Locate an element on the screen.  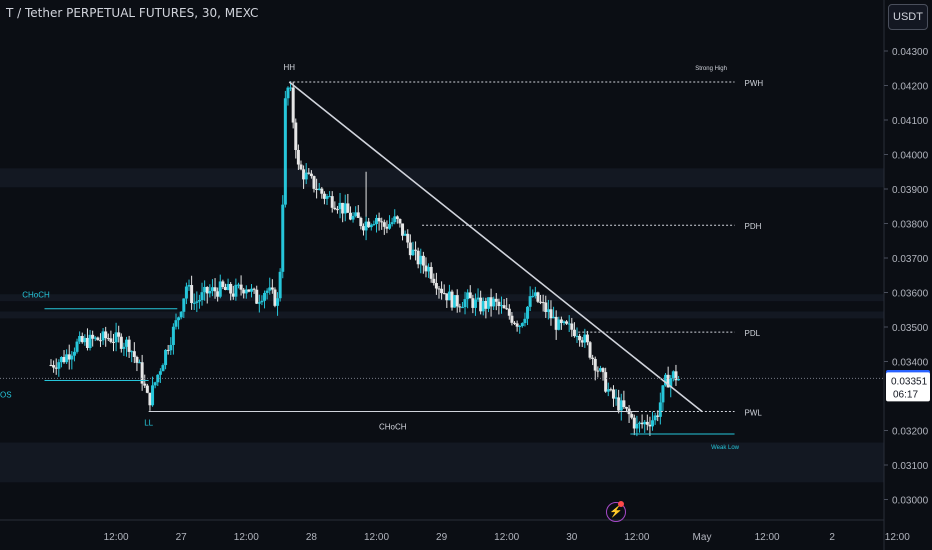
pdl-line-label: PDL is located at coordinates (753, 333).